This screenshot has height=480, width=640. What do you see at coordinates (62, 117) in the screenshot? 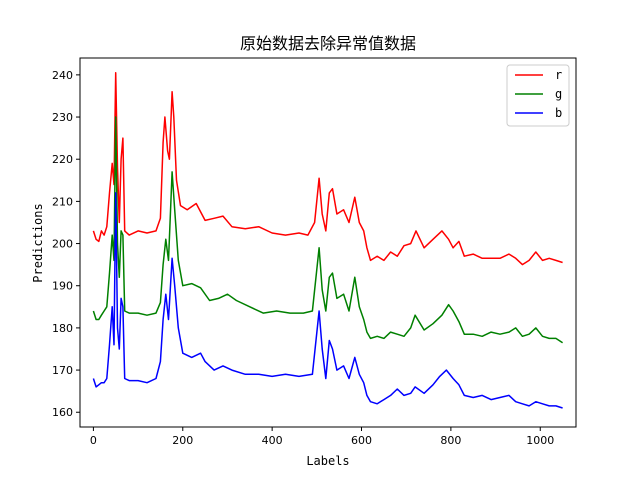
I see `y-tick-label: 230` at bounding box center [62, 117].